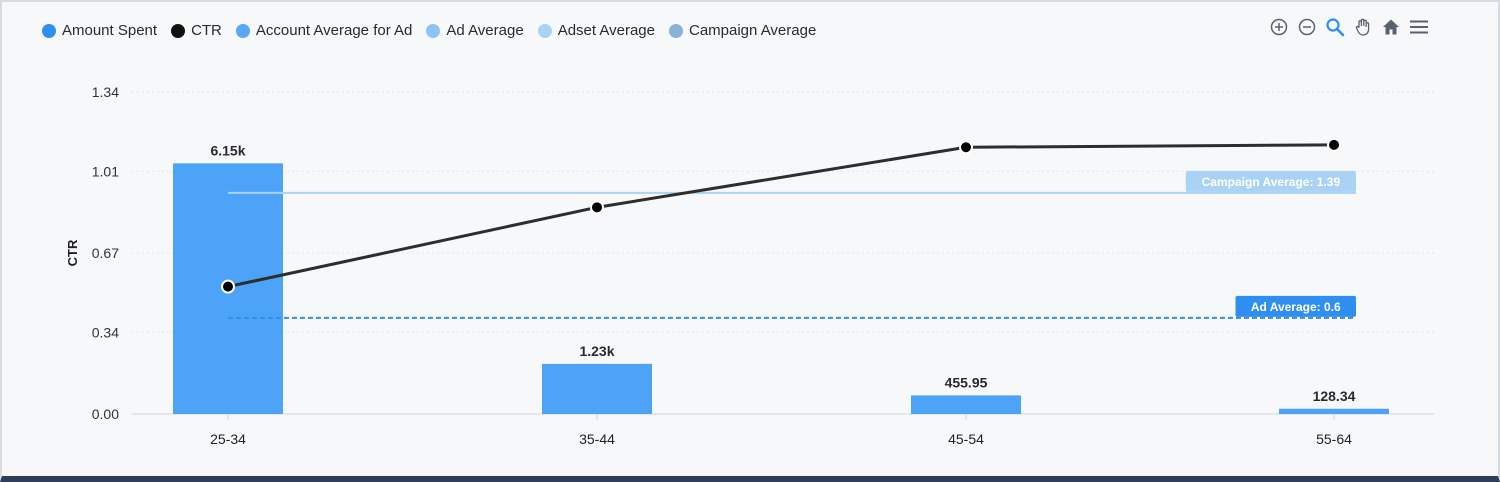  What do you see at coordinates (966, 382) in the screenshot?
I see `bar-data-label: 455.95` at bounding box center [966, 382].